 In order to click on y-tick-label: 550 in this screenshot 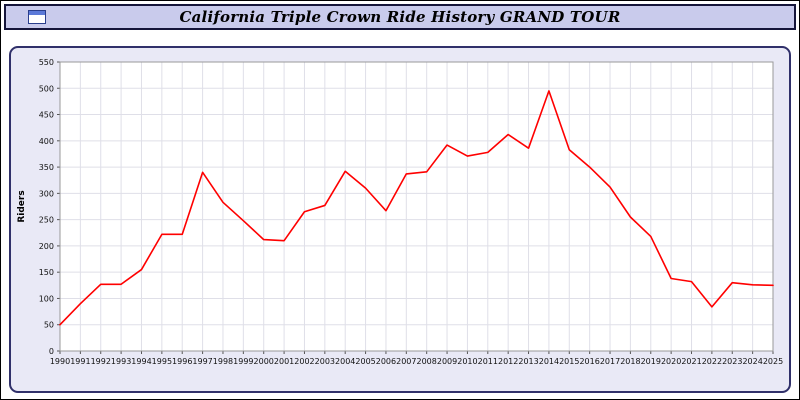, I will do `click(46, 62)`.